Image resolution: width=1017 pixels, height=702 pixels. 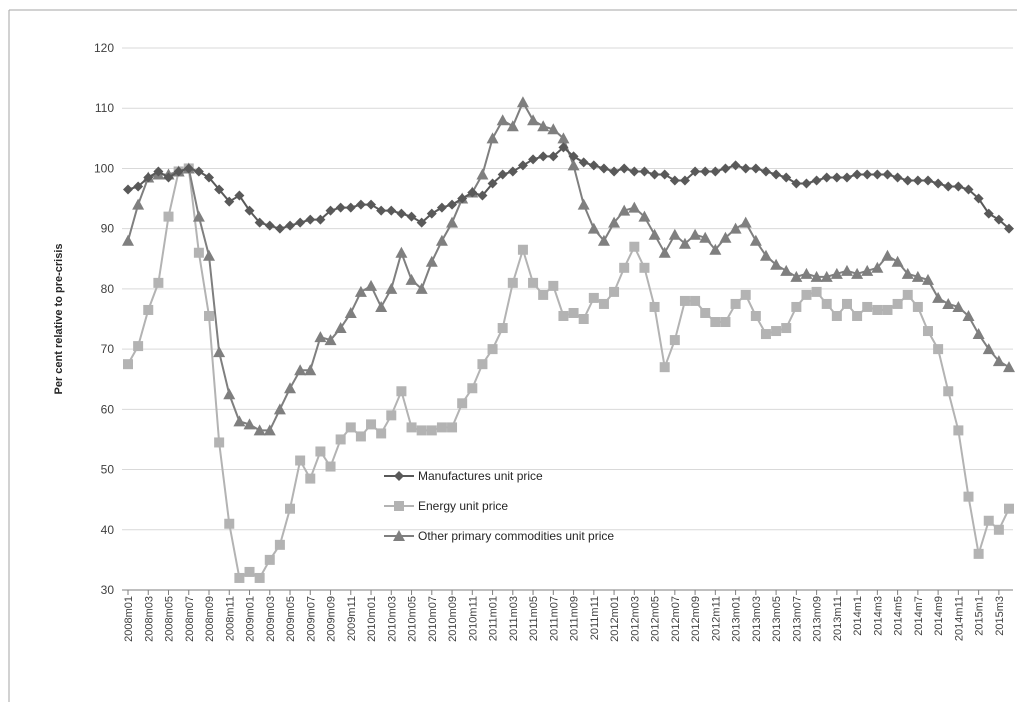 What do you see at coordinates (818, 619) in the screenshot?
I see `x-tick-label: 2013m09` at bounding box center [818, 619].